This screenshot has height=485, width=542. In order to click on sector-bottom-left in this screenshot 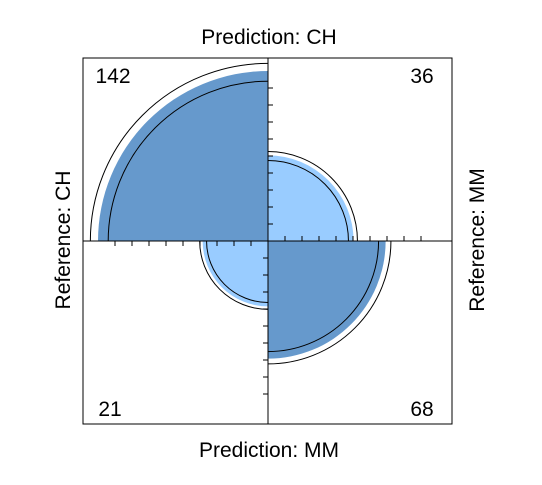, I will do `click(235, 274)`.